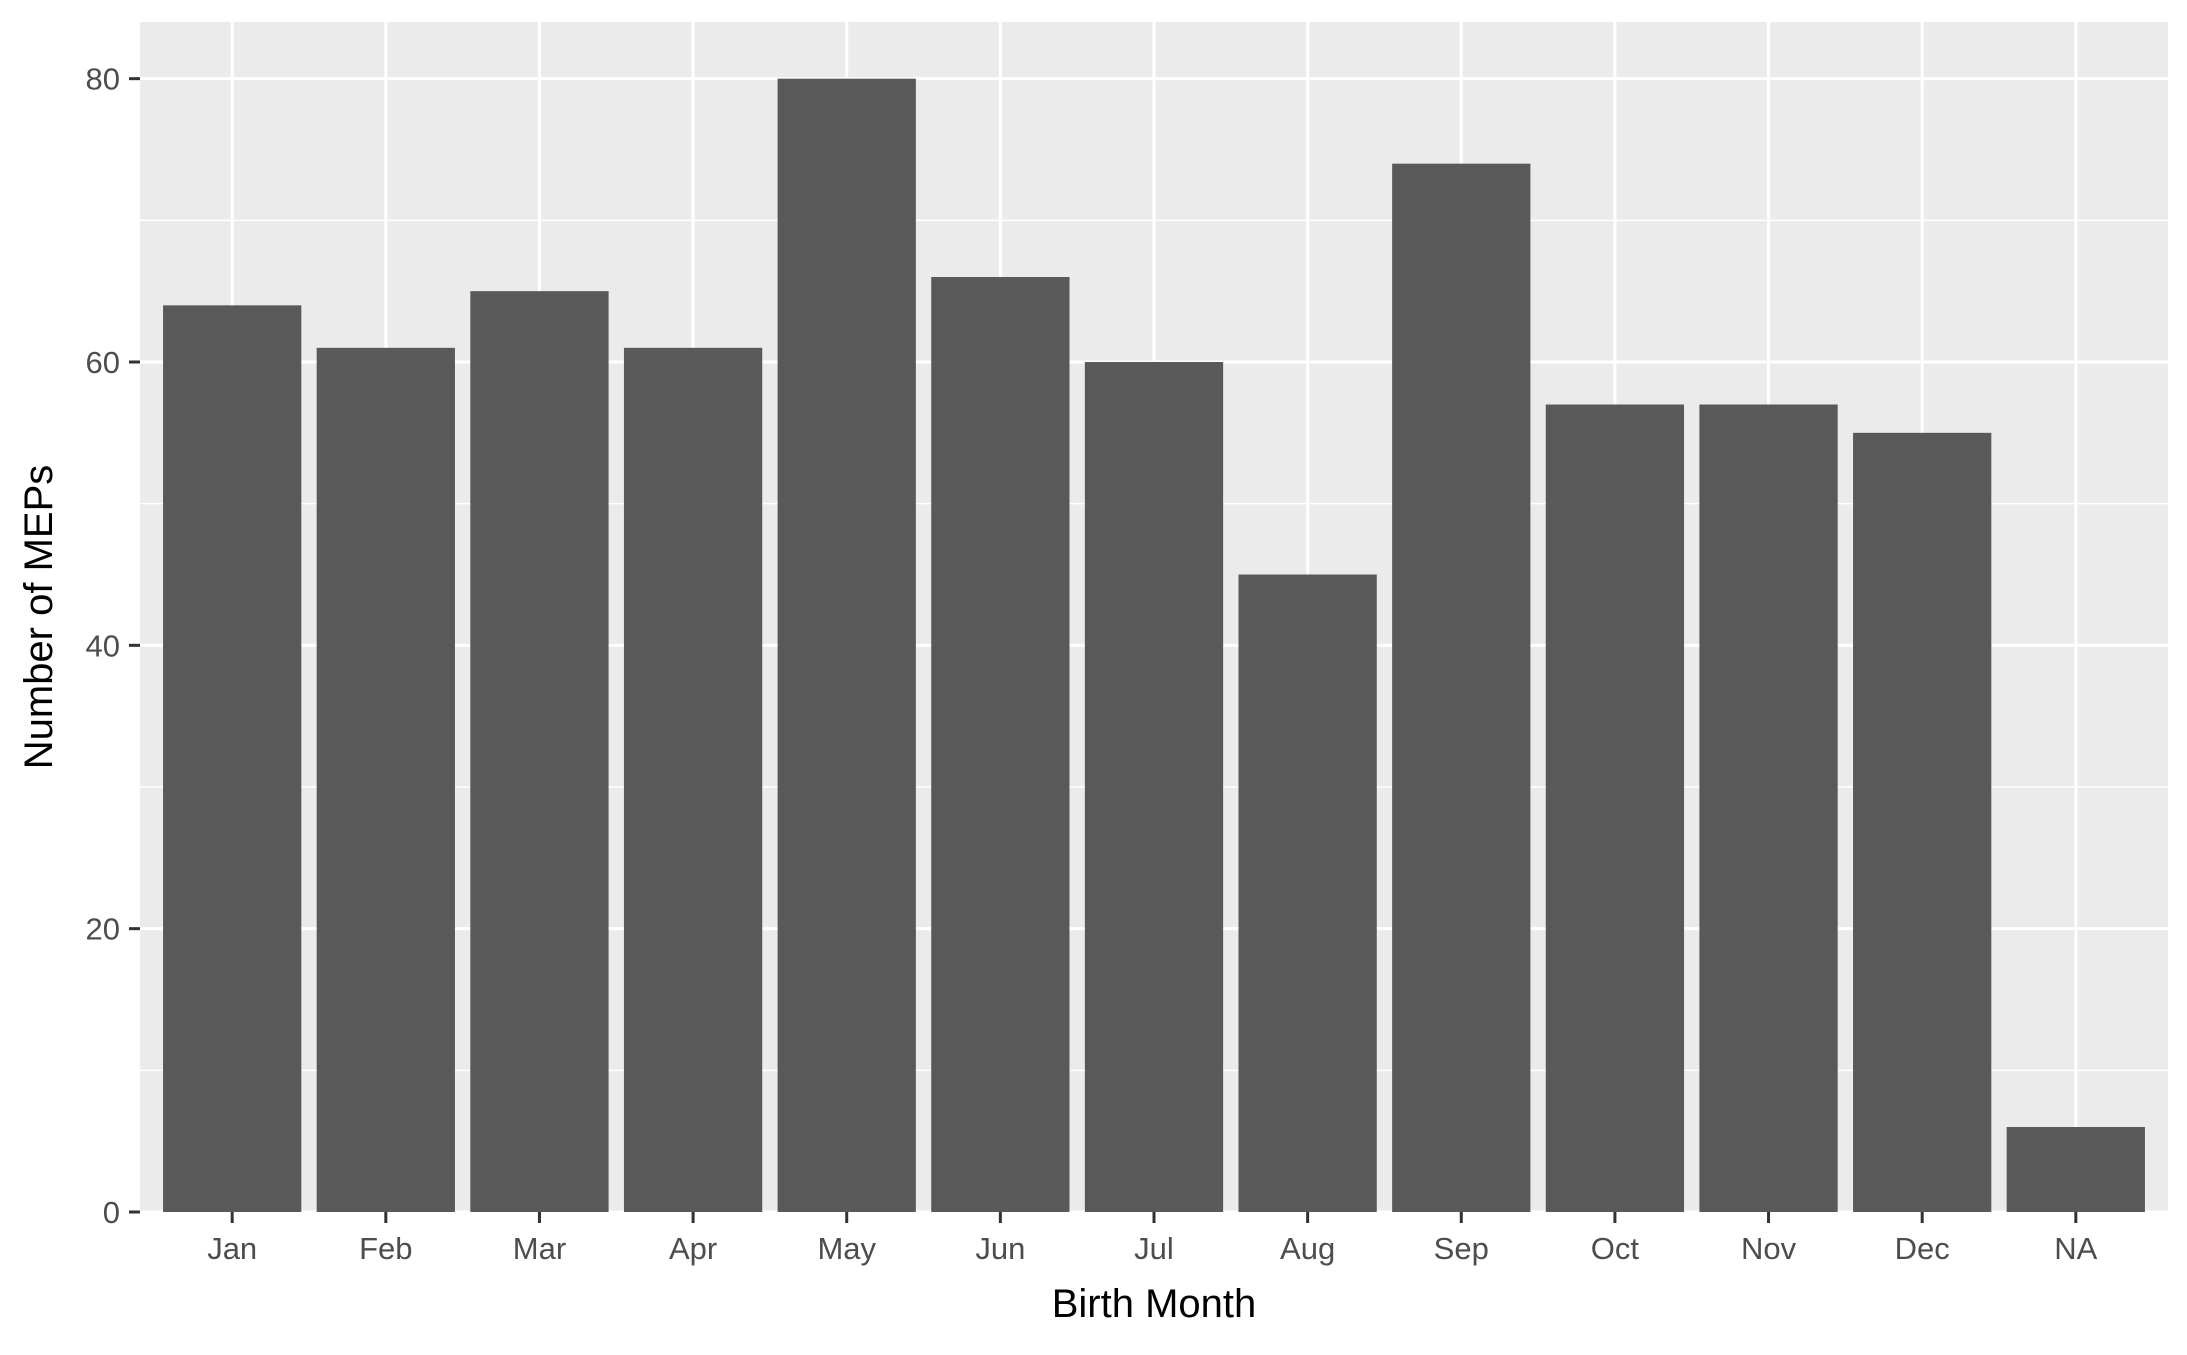 The image size is (2187, 1355). Describe the element at coordinates (103, 79) in the screenshot. I see `y-tick-label: 80` at that location.